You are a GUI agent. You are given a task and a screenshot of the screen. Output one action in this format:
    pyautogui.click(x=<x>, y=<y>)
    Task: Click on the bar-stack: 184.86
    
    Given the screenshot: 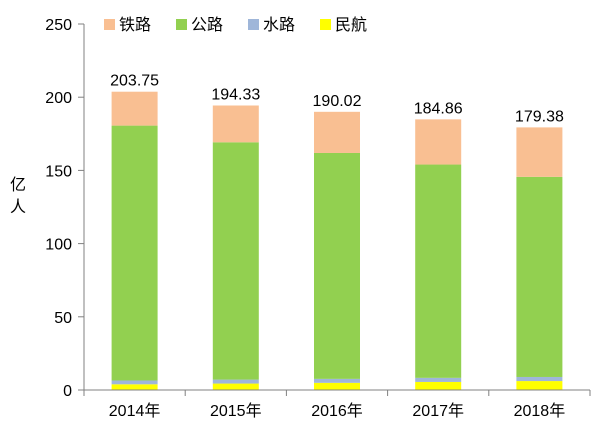 What is the action you would take?
    pyautogui.click(x=438, y=245)
    